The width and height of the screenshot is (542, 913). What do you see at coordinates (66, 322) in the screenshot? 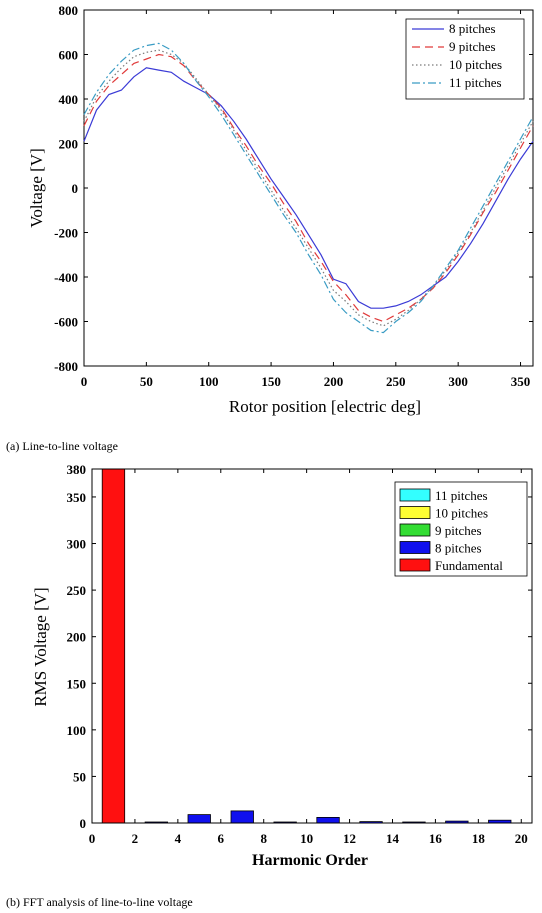
I see `y-tick-label: -600` at bounding box center [66, 322].